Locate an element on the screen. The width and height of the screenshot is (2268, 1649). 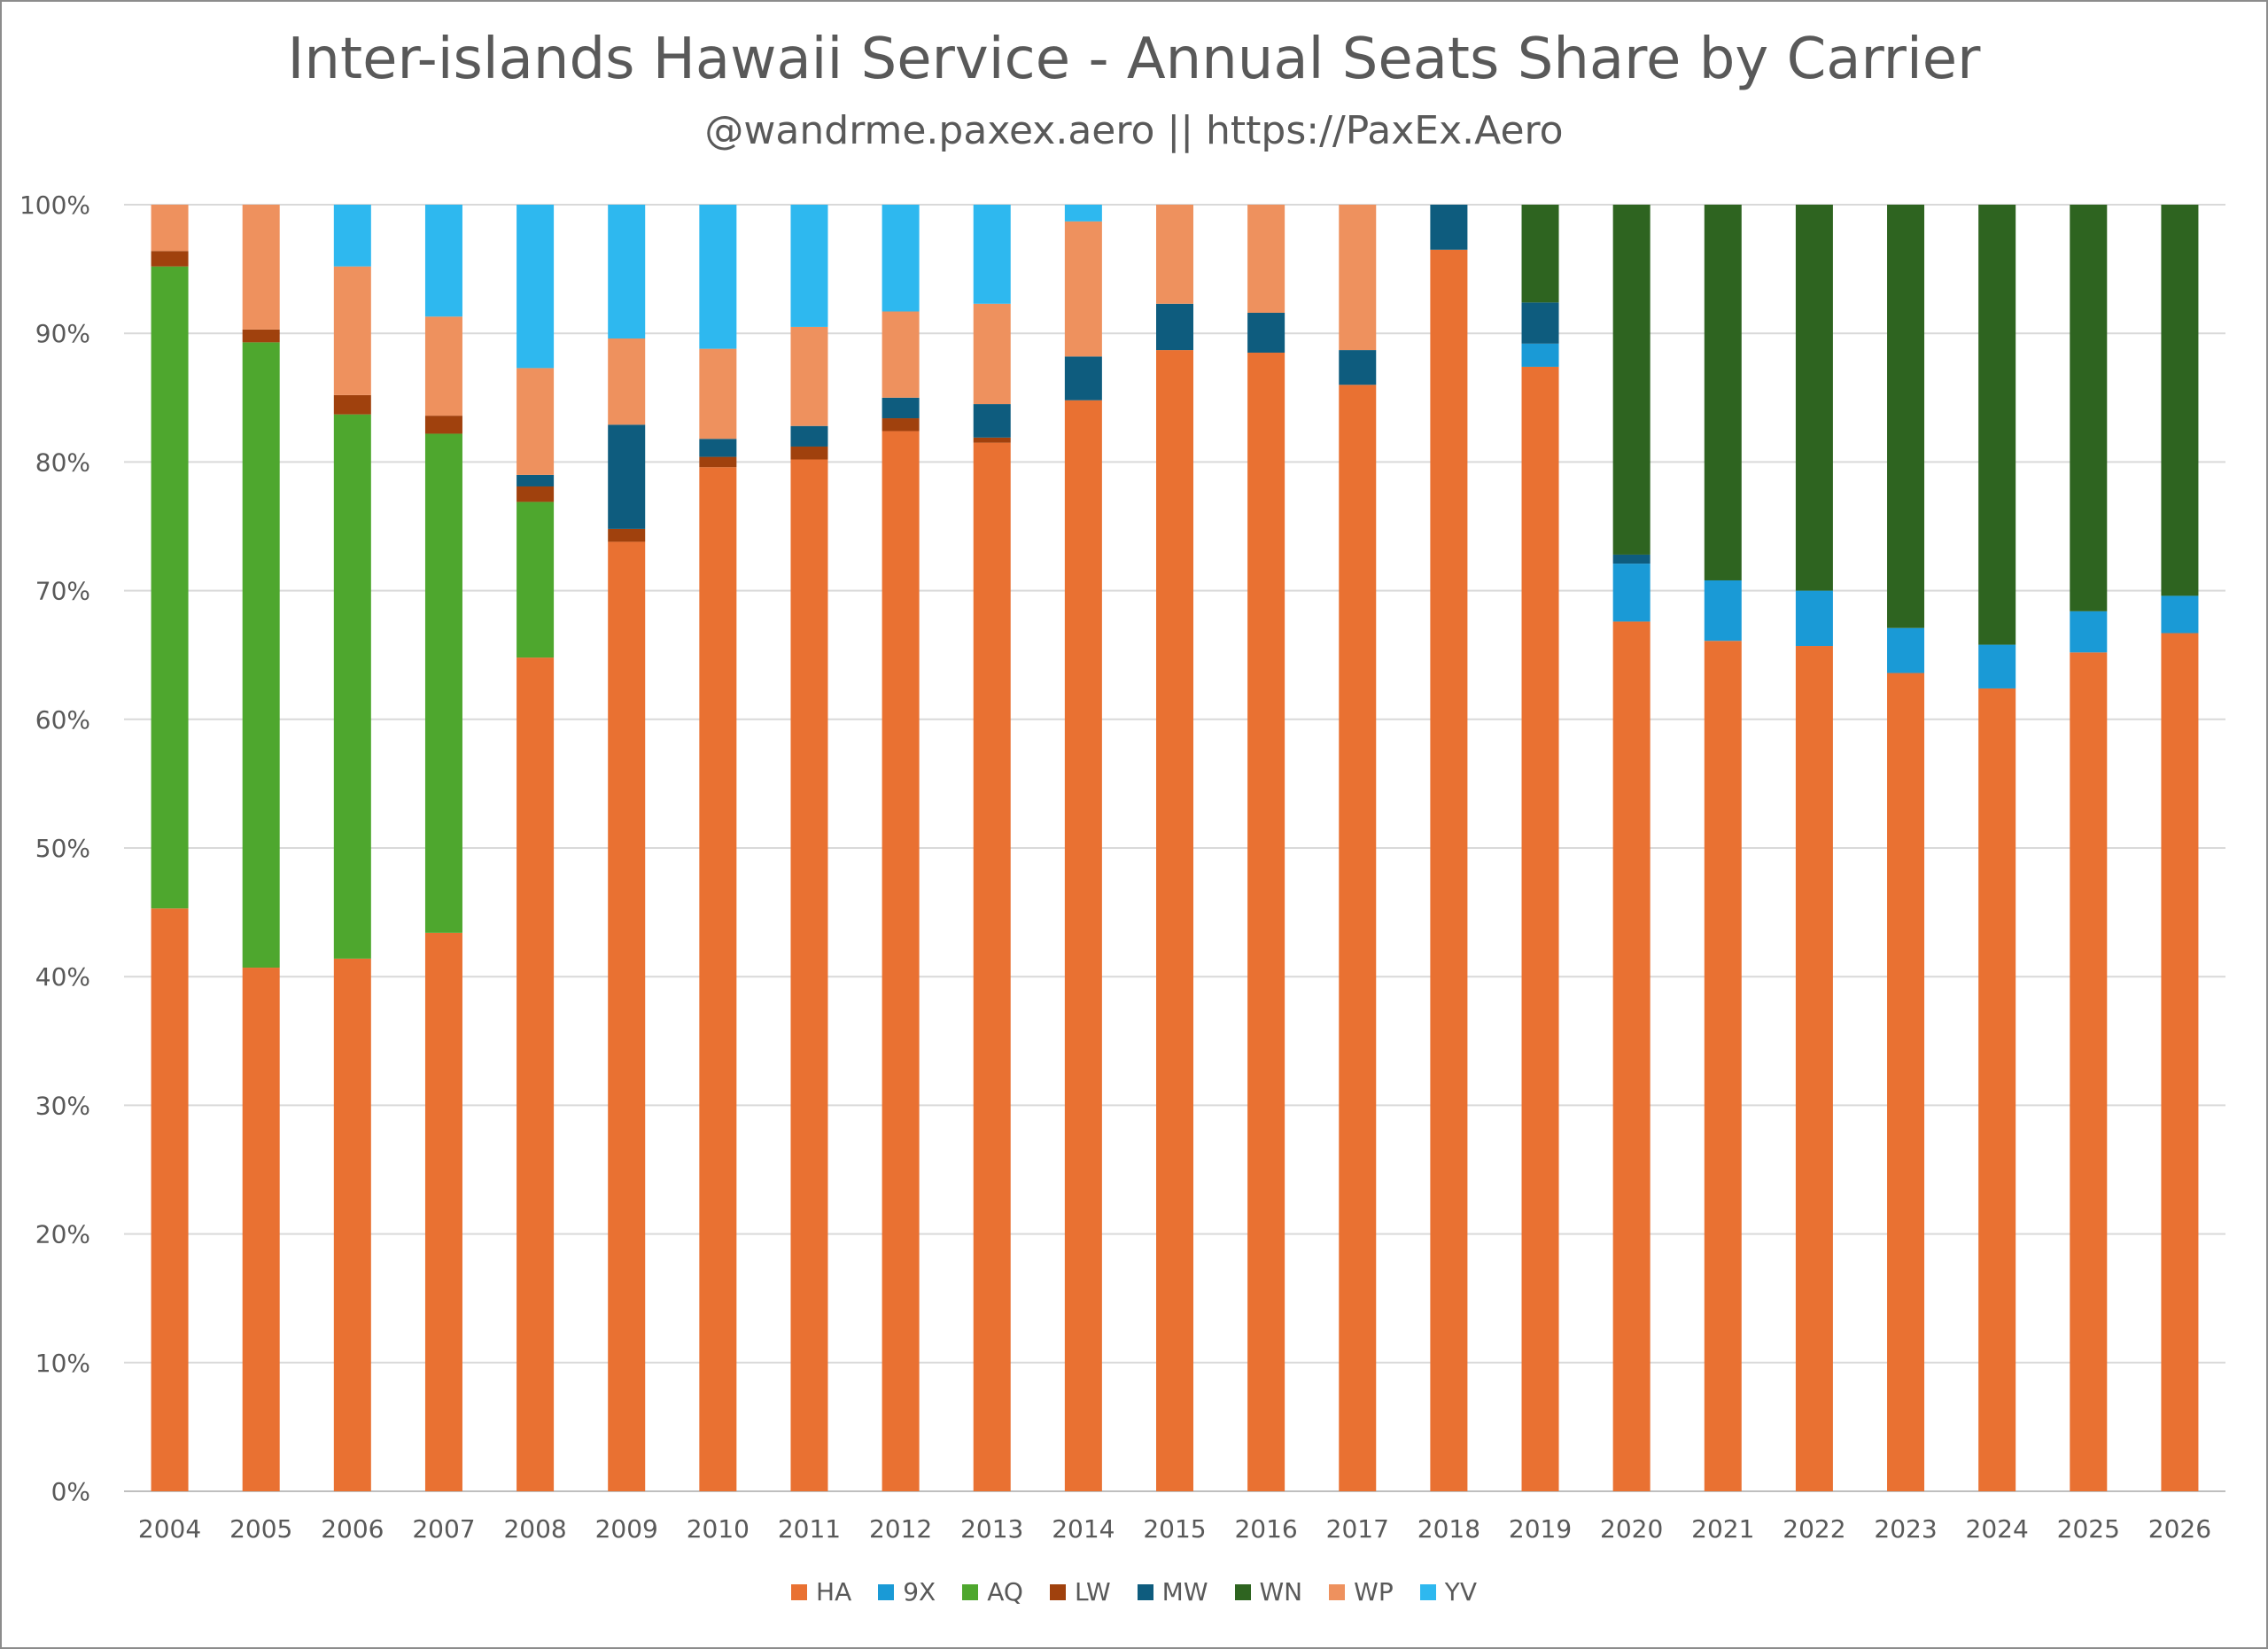
legend-label: 9X is located at coordinates (919, 1591).